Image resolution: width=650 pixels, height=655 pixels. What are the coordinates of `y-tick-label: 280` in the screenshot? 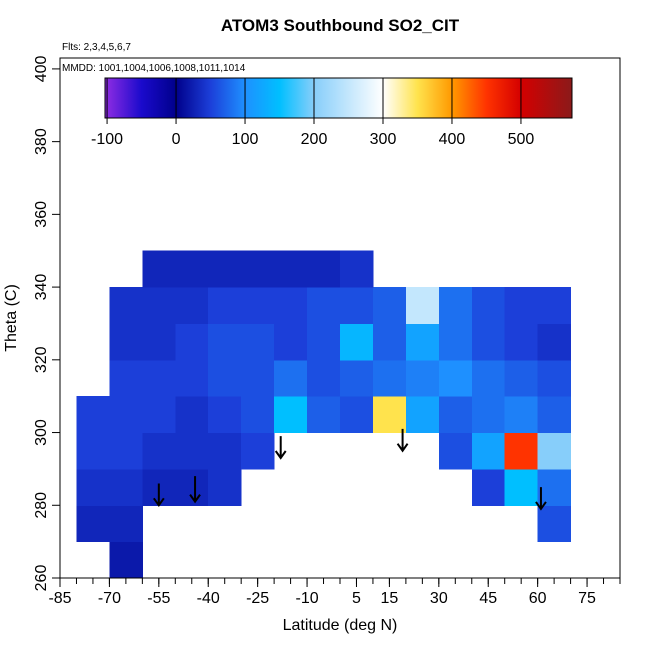 It's located at (41, 505).